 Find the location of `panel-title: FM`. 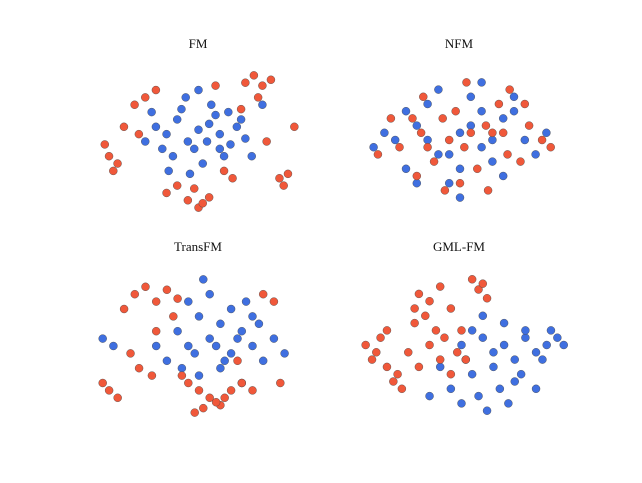

panel-title: FM is located at coordinates (198, 43).